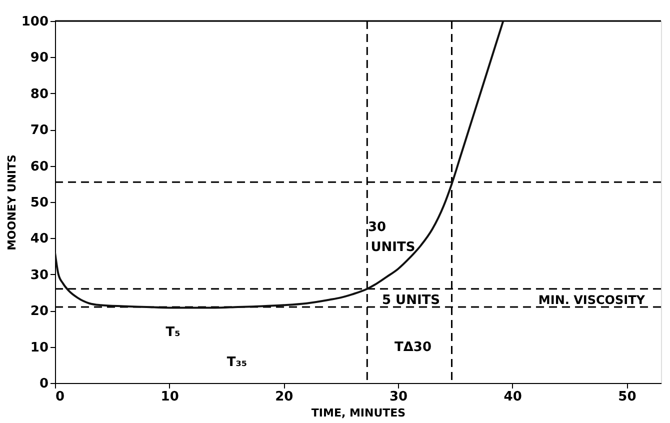 This screenshot has height=423, width=670. Describe the element at coordinates (39, 312) in the screenshot. I see `y-tick-label: 20` at that location.